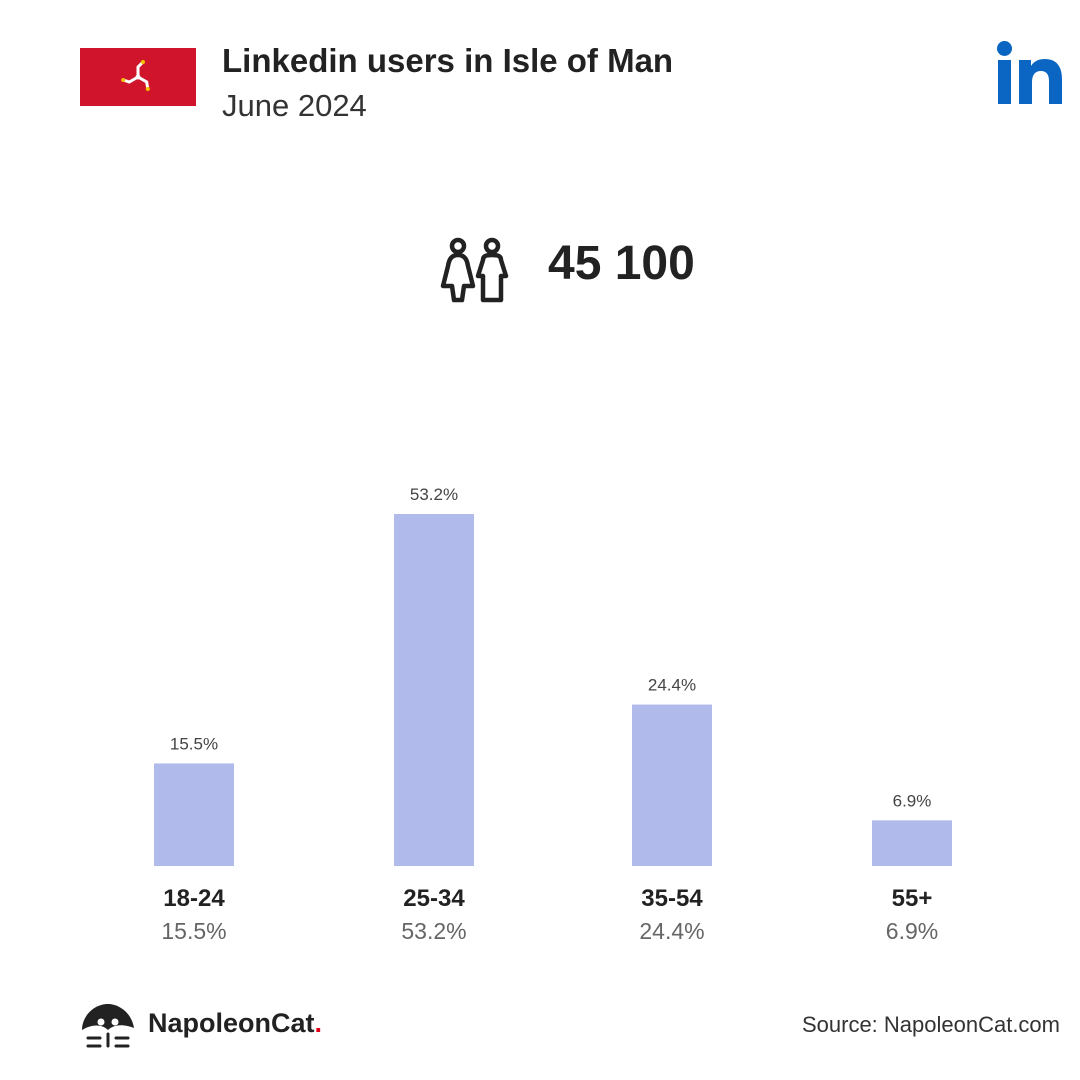 Image resolution: width=1080 pixels, height=1080 pixels. I want to click on category-label: 25-34, so click(434, 898).